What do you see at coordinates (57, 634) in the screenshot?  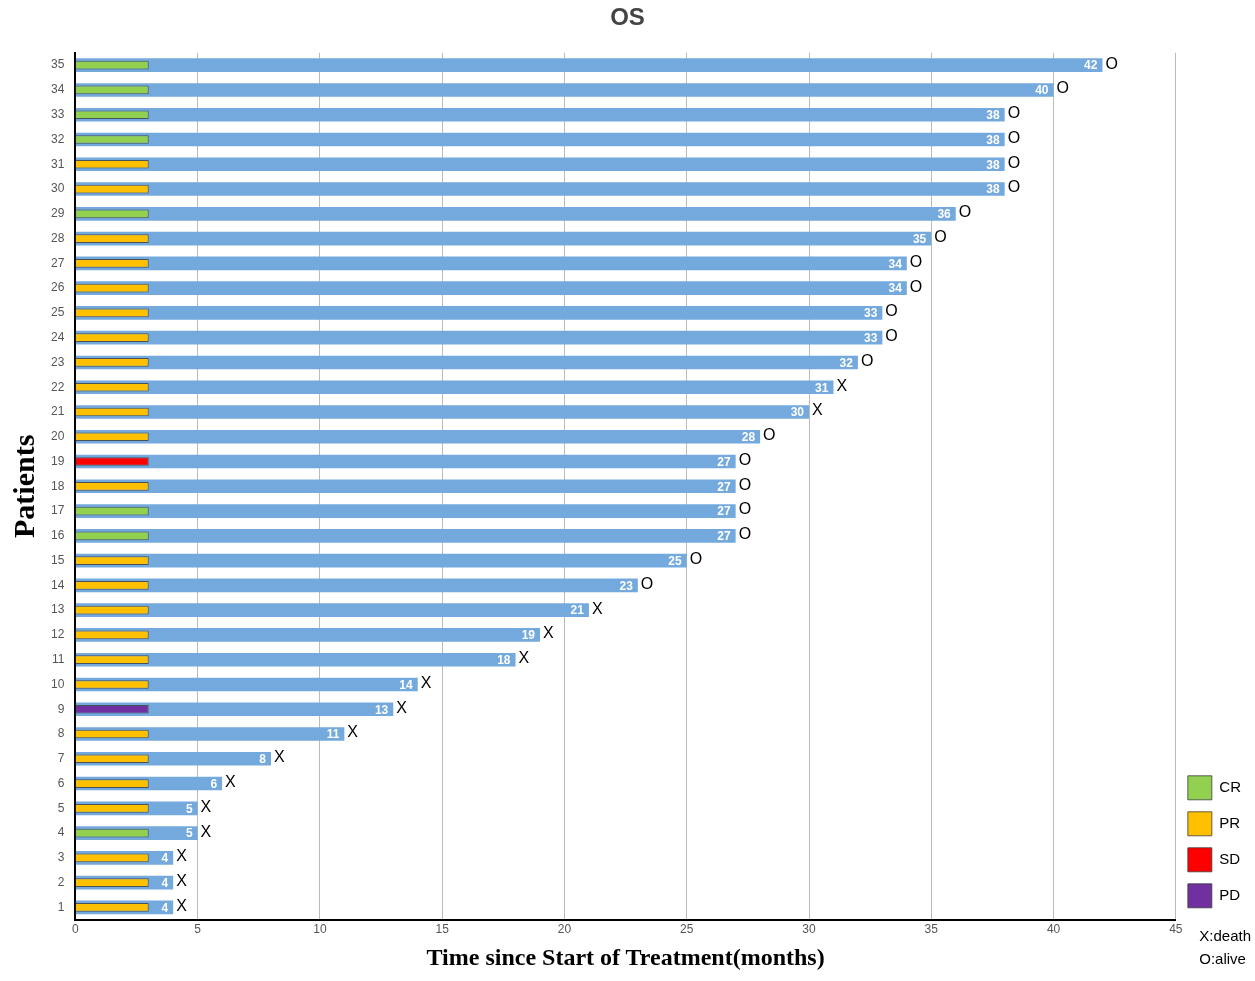 I see `y-tick-label: 12` at bounding box center [57, 634].